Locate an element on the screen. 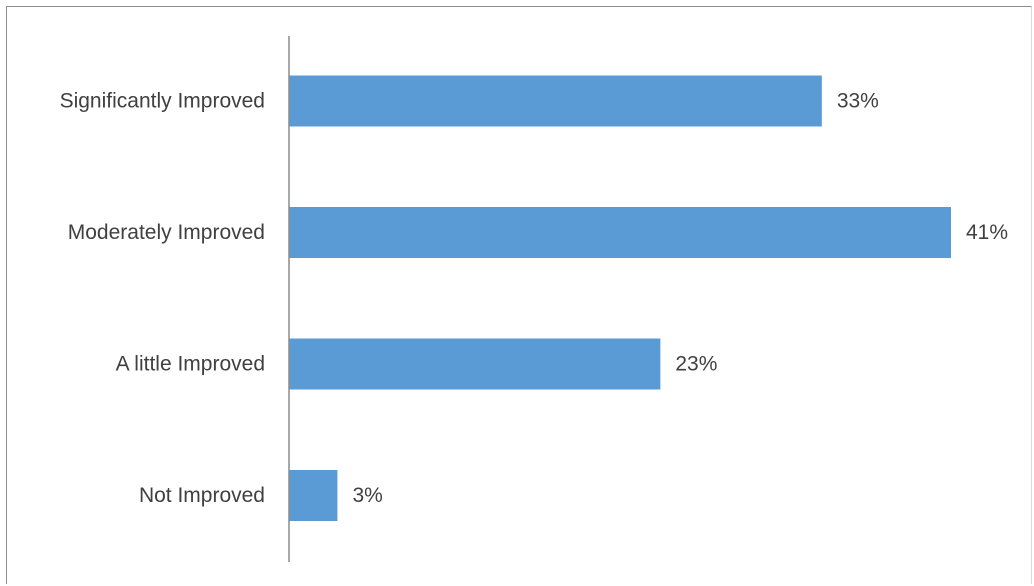  category-label-moderately-improved: Moderately Improved is located at coordinates (166, 232).